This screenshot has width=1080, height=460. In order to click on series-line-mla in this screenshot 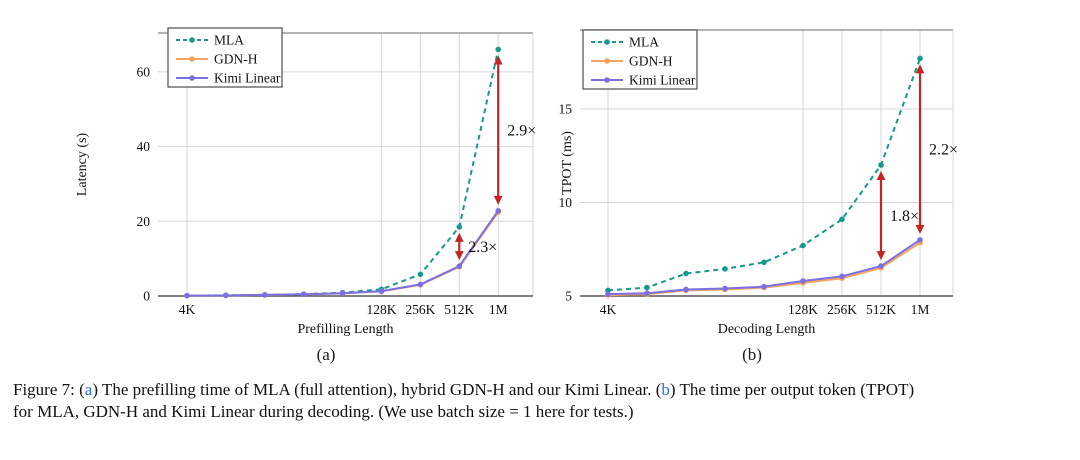, I will do `click(764, 175)`.